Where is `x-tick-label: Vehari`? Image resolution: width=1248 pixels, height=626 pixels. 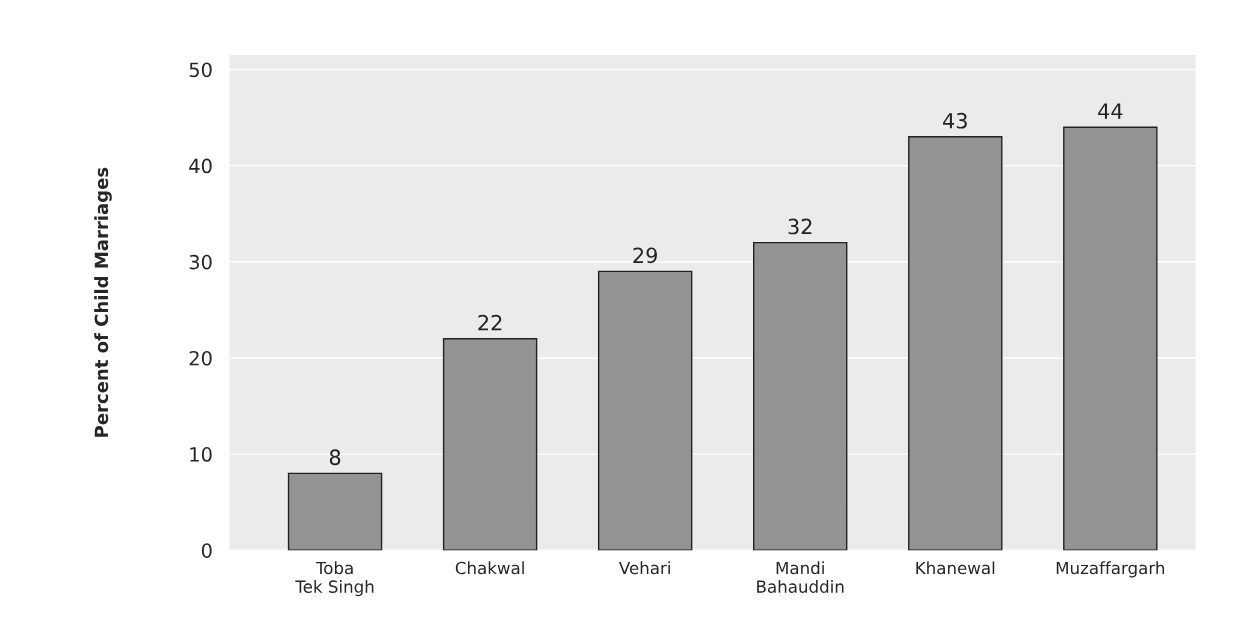 x-tick-label: Vehari is located at coordinates (644, 568).